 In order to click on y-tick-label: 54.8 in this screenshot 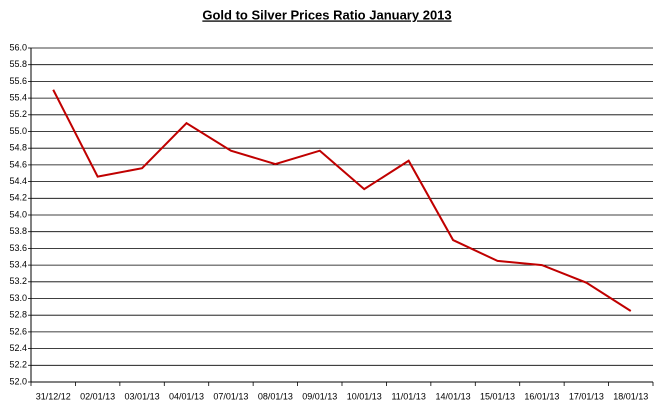, I will do `click(18, 148)`.